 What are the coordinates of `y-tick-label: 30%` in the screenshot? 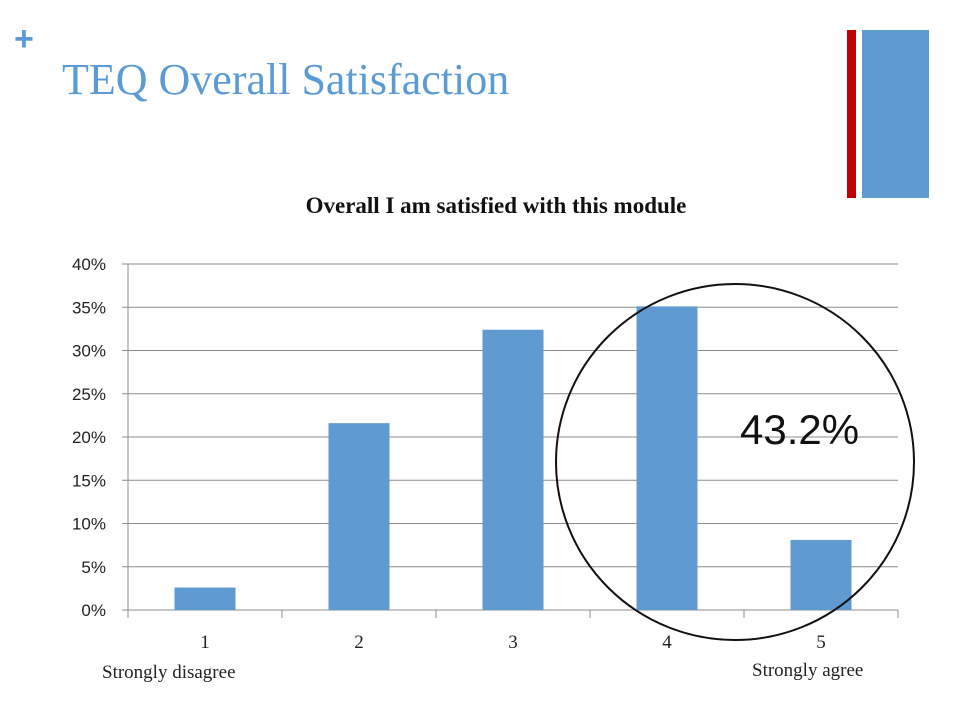 It's located at (89, 351).